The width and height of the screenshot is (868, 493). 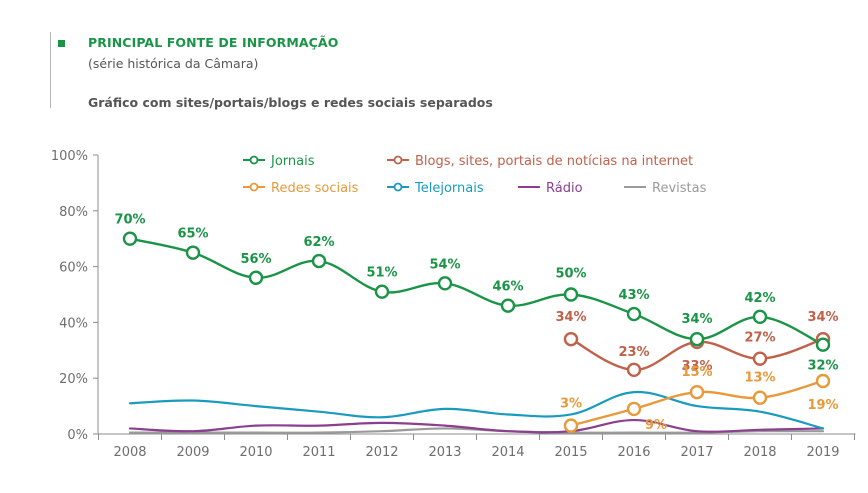 What do you see at coordinates (444, 452) in the screenshot?
I see `x-tick-label: 2013` at bounding box center [444, 452].